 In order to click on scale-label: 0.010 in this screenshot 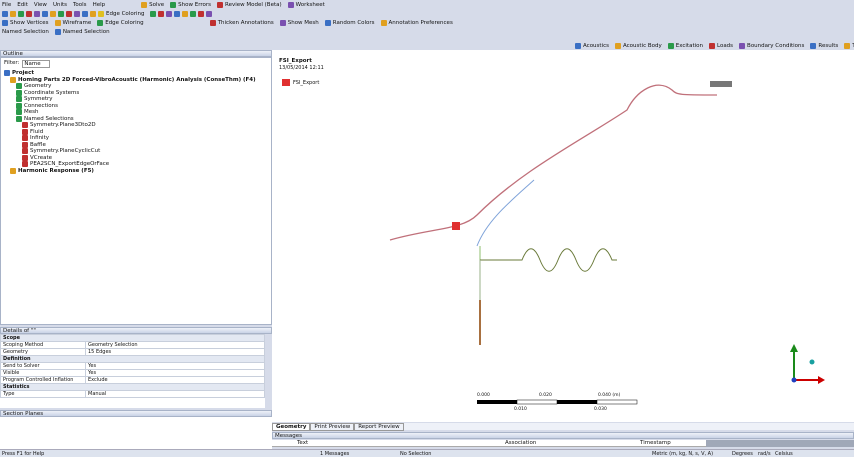, I will do `click(520, 409)`.